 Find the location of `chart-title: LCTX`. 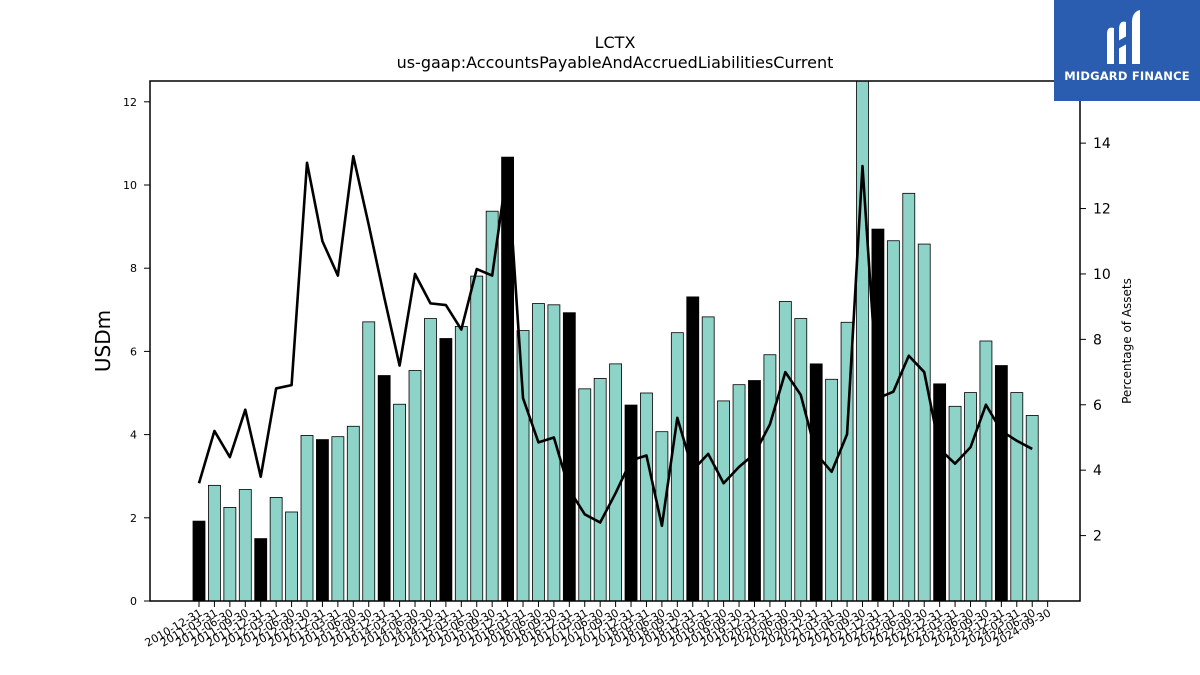

chart-title: LCTX is located at coordinates (615, 42).